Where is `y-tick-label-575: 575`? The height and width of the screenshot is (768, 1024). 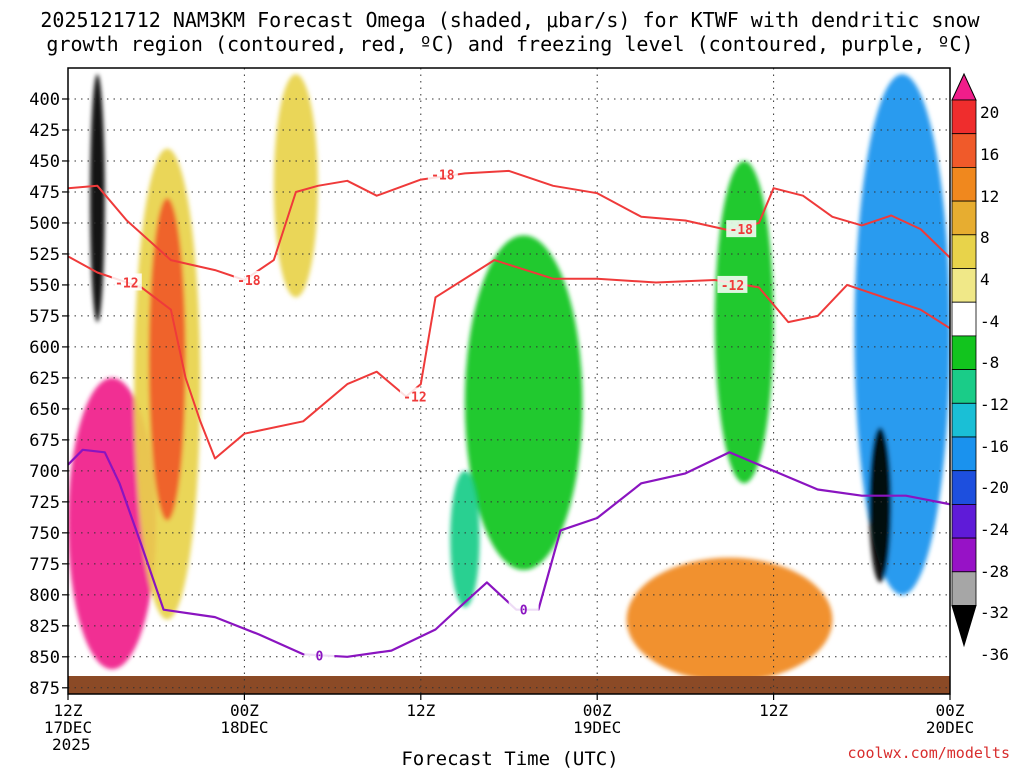
y-tick-label-575: 575 is located at coordinates (44, 317).